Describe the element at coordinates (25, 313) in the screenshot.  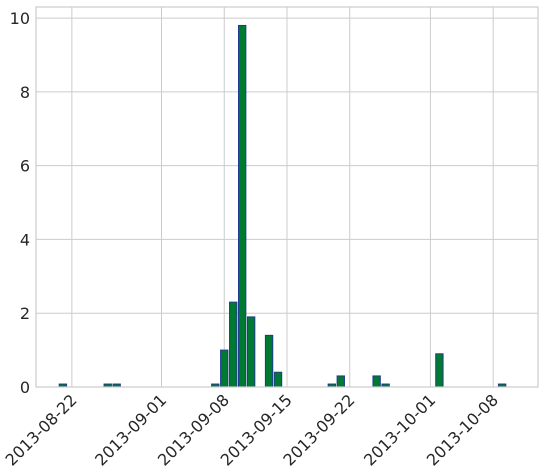
I see `y-tick-label: 2` at that location.